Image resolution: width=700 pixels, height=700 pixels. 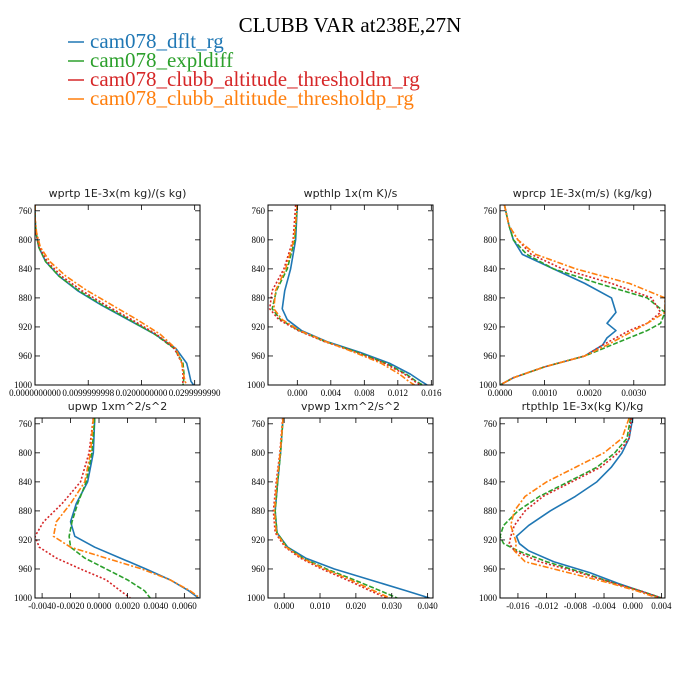 I want to click on x-tick-label: -0.008, so click(x=576, y=606).